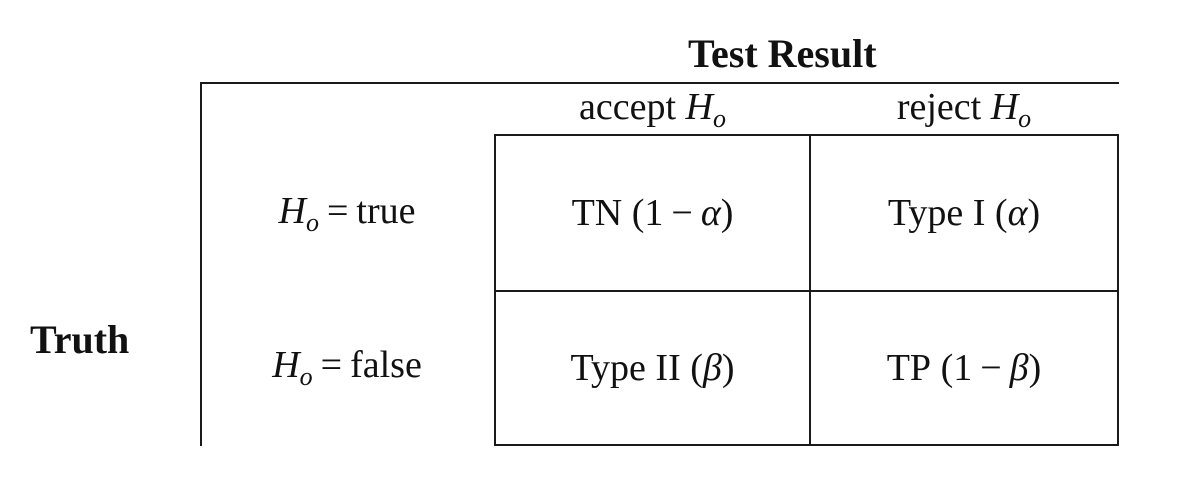 This screenshot has width=1178, height=480. What do you see at coordinates (806, 135) in the screenshot?
I see `grid-top` at bounding box center [806, 135].